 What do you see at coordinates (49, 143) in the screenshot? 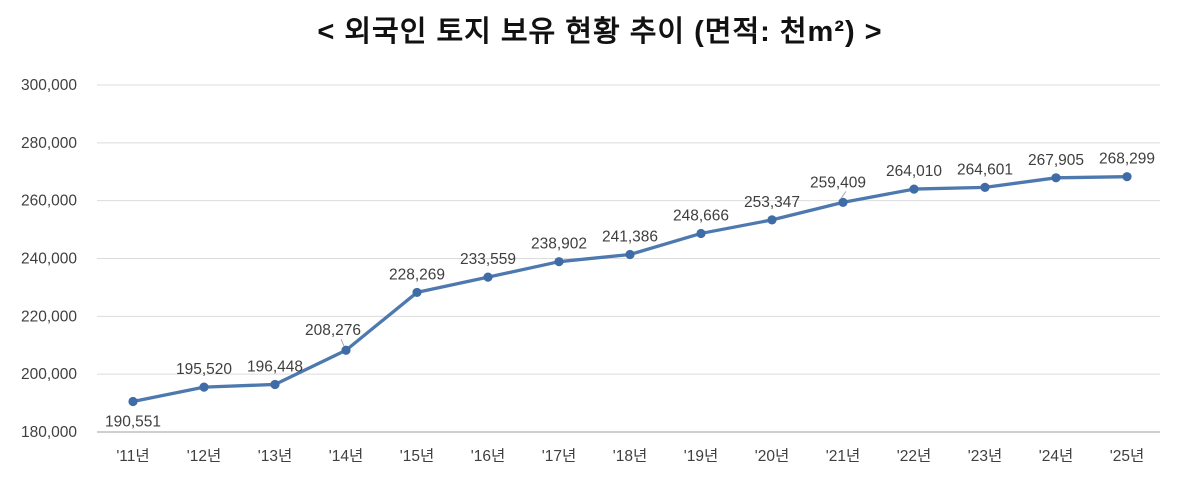
I see `y-tick-label: 280,000` at bounding box center [49, 143].